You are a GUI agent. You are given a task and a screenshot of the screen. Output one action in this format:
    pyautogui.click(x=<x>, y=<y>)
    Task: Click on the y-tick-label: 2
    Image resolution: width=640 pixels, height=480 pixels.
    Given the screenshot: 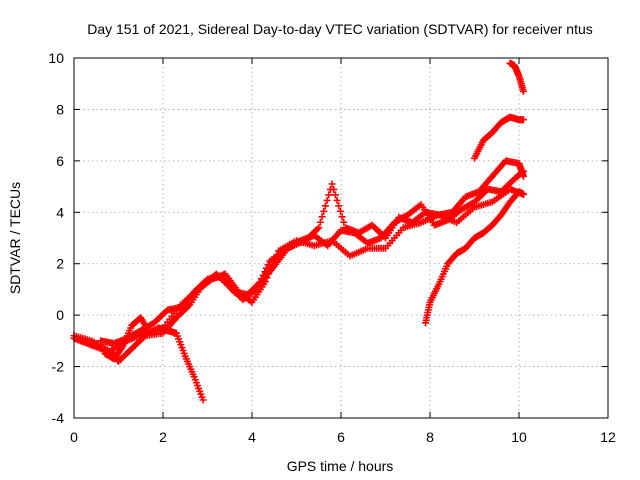 What is the action you would take?
    pyautogui.click(x=60, y=264)
    